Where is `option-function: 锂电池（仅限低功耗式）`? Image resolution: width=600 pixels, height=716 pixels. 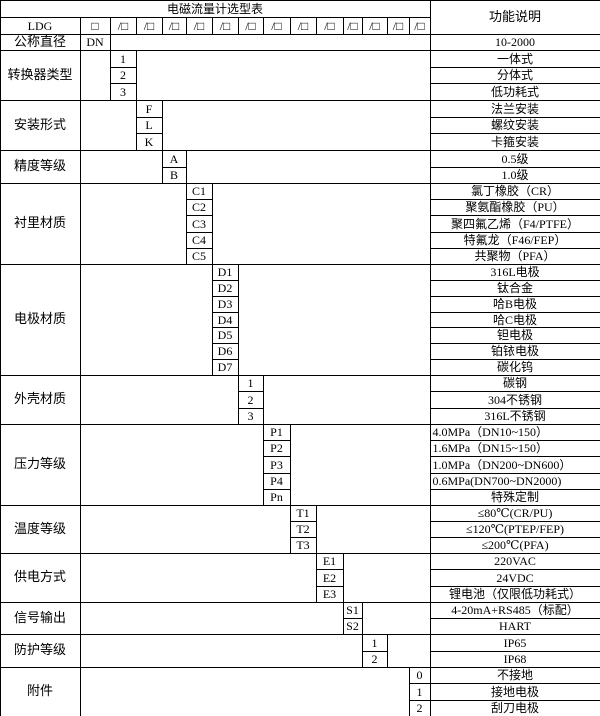
option-function: 锂电池（仅限低功耗式） is located at coordinates (514, 594).